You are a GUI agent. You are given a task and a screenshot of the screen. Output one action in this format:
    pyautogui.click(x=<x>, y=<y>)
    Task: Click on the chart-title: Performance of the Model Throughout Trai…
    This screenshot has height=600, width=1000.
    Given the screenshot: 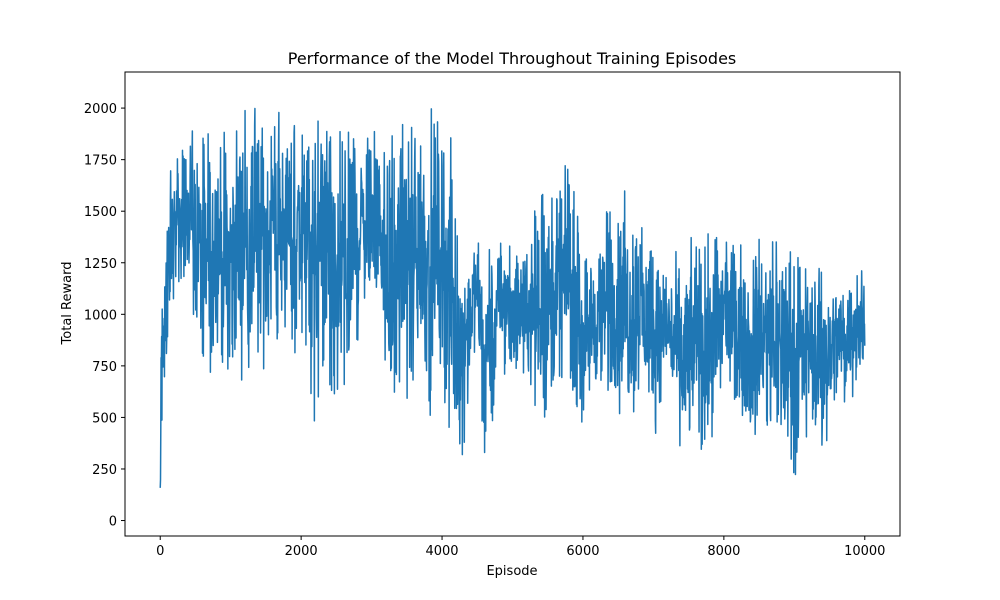 What is the action you would take?
    pyautogui.click(x=512, y=58)
    